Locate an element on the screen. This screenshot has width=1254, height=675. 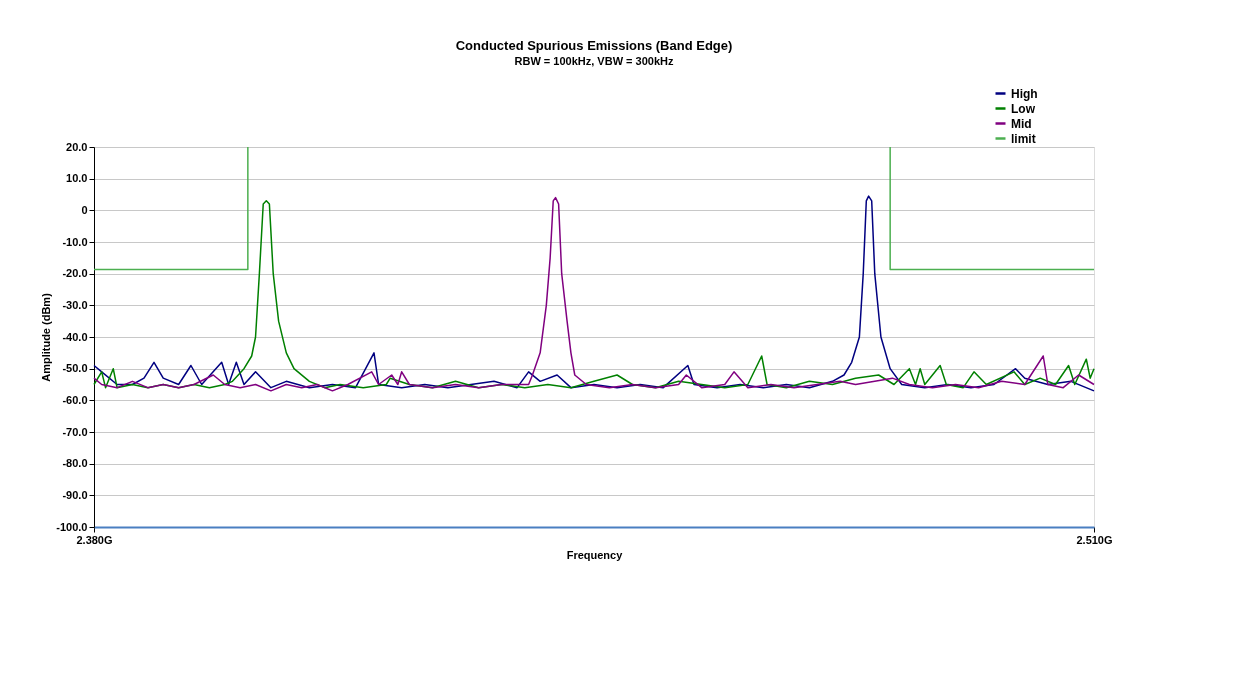
x-tick-label: 2.510G is located at coordinates (1094, 539).